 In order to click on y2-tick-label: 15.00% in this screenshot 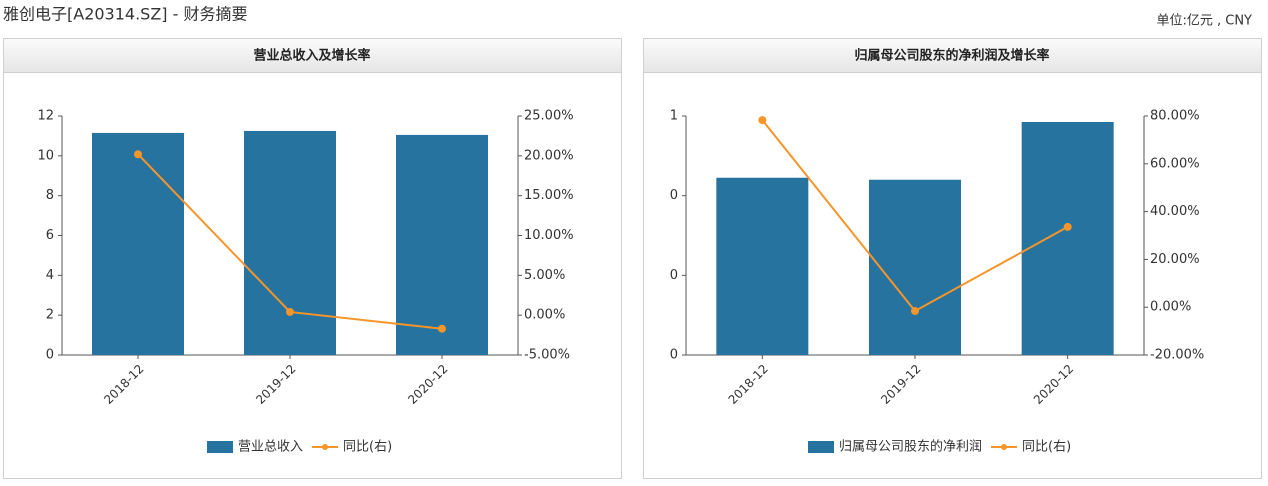, I will do `click(549, 195)`.